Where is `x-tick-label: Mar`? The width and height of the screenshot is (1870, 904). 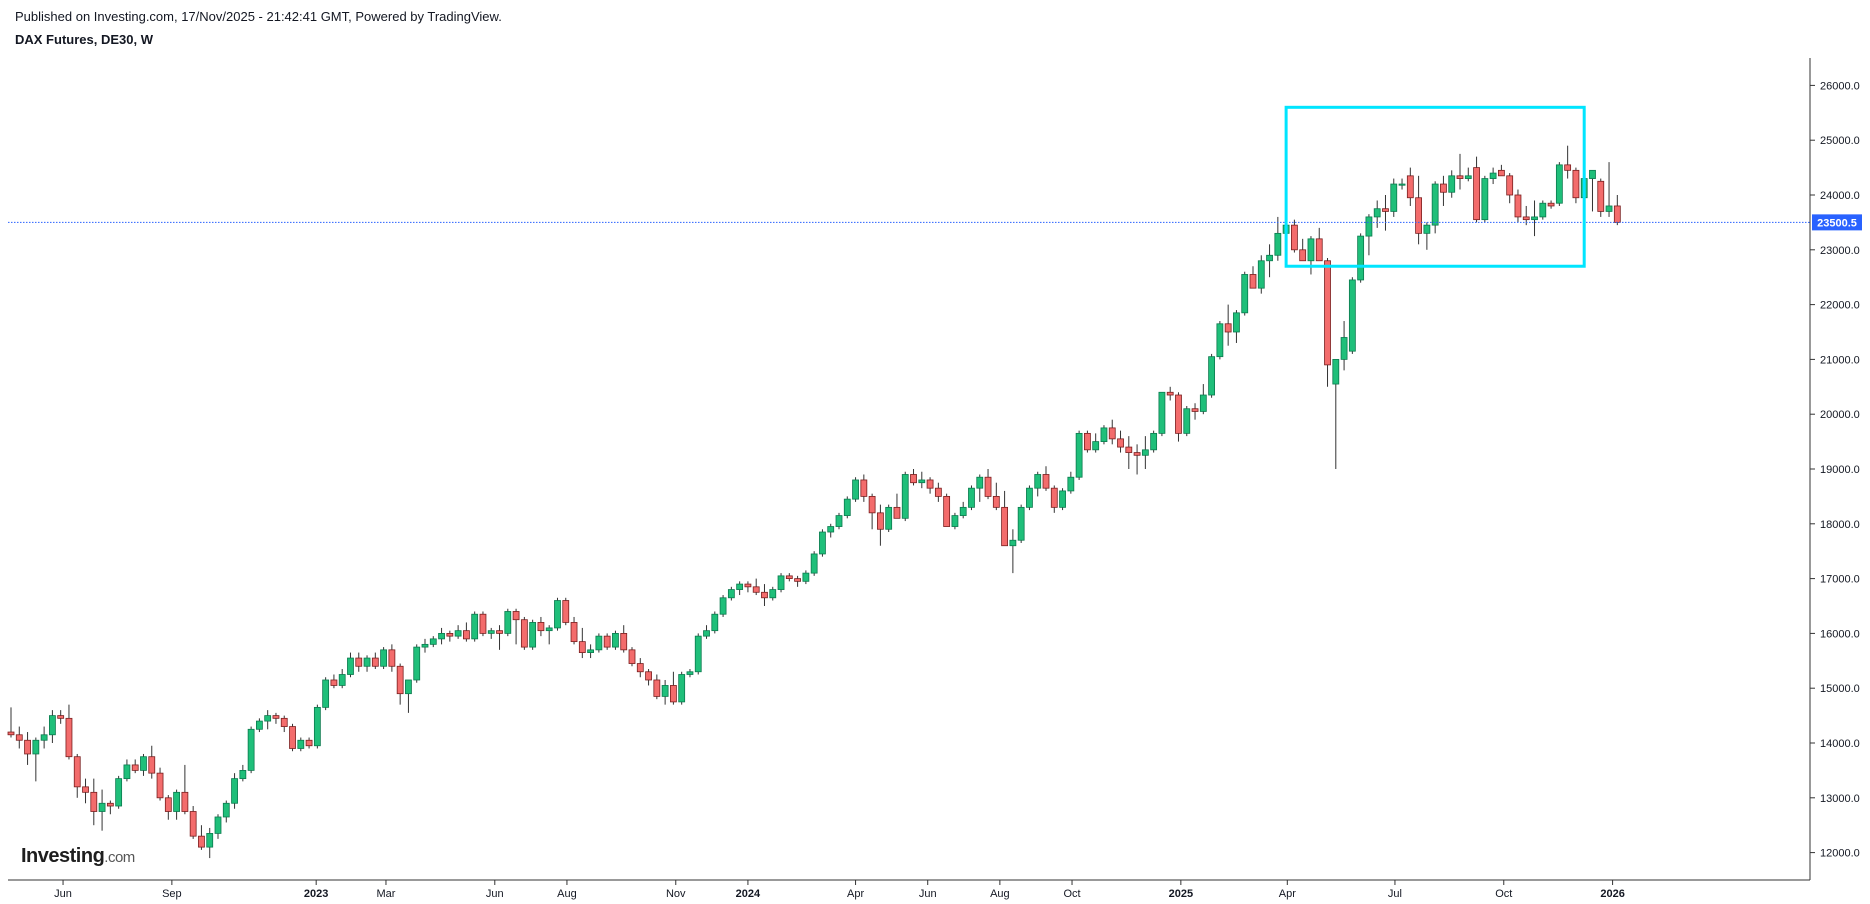 x-tick-label: Mar is located at coordinates (385, 894).